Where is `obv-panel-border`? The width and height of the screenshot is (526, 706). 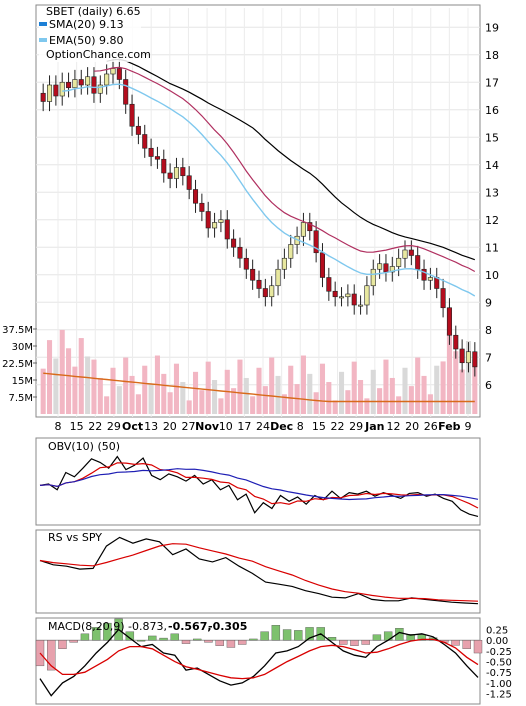
obv-panel-border is located at coordinates (258, 481).